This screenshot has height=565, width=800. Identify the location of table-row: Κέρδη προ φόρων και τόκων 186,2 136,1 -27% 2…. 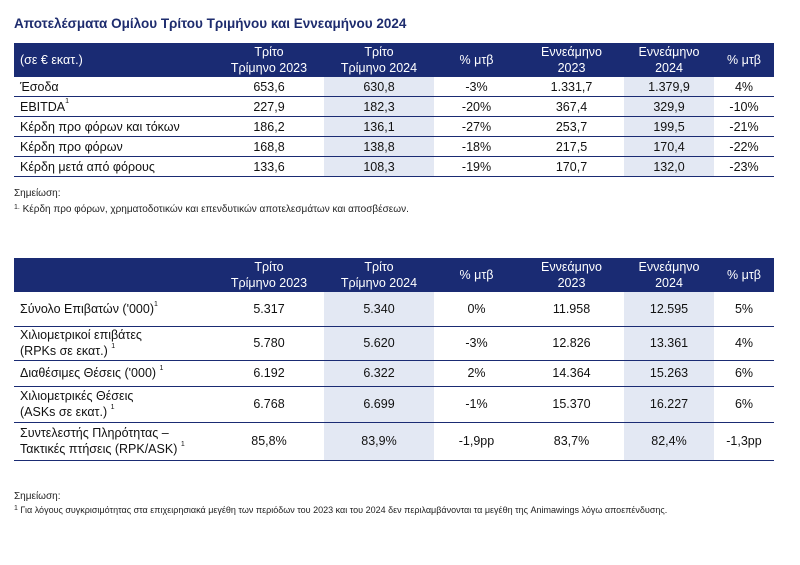
(394, 126).